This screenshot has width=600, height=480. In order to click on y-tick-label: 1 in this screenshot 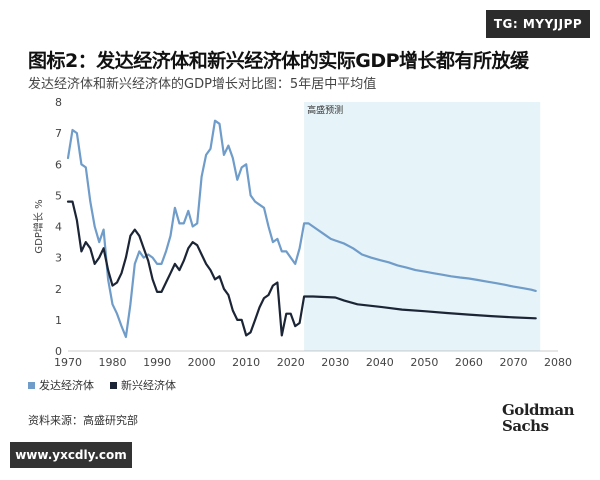, I will do `click(58, 320)`.